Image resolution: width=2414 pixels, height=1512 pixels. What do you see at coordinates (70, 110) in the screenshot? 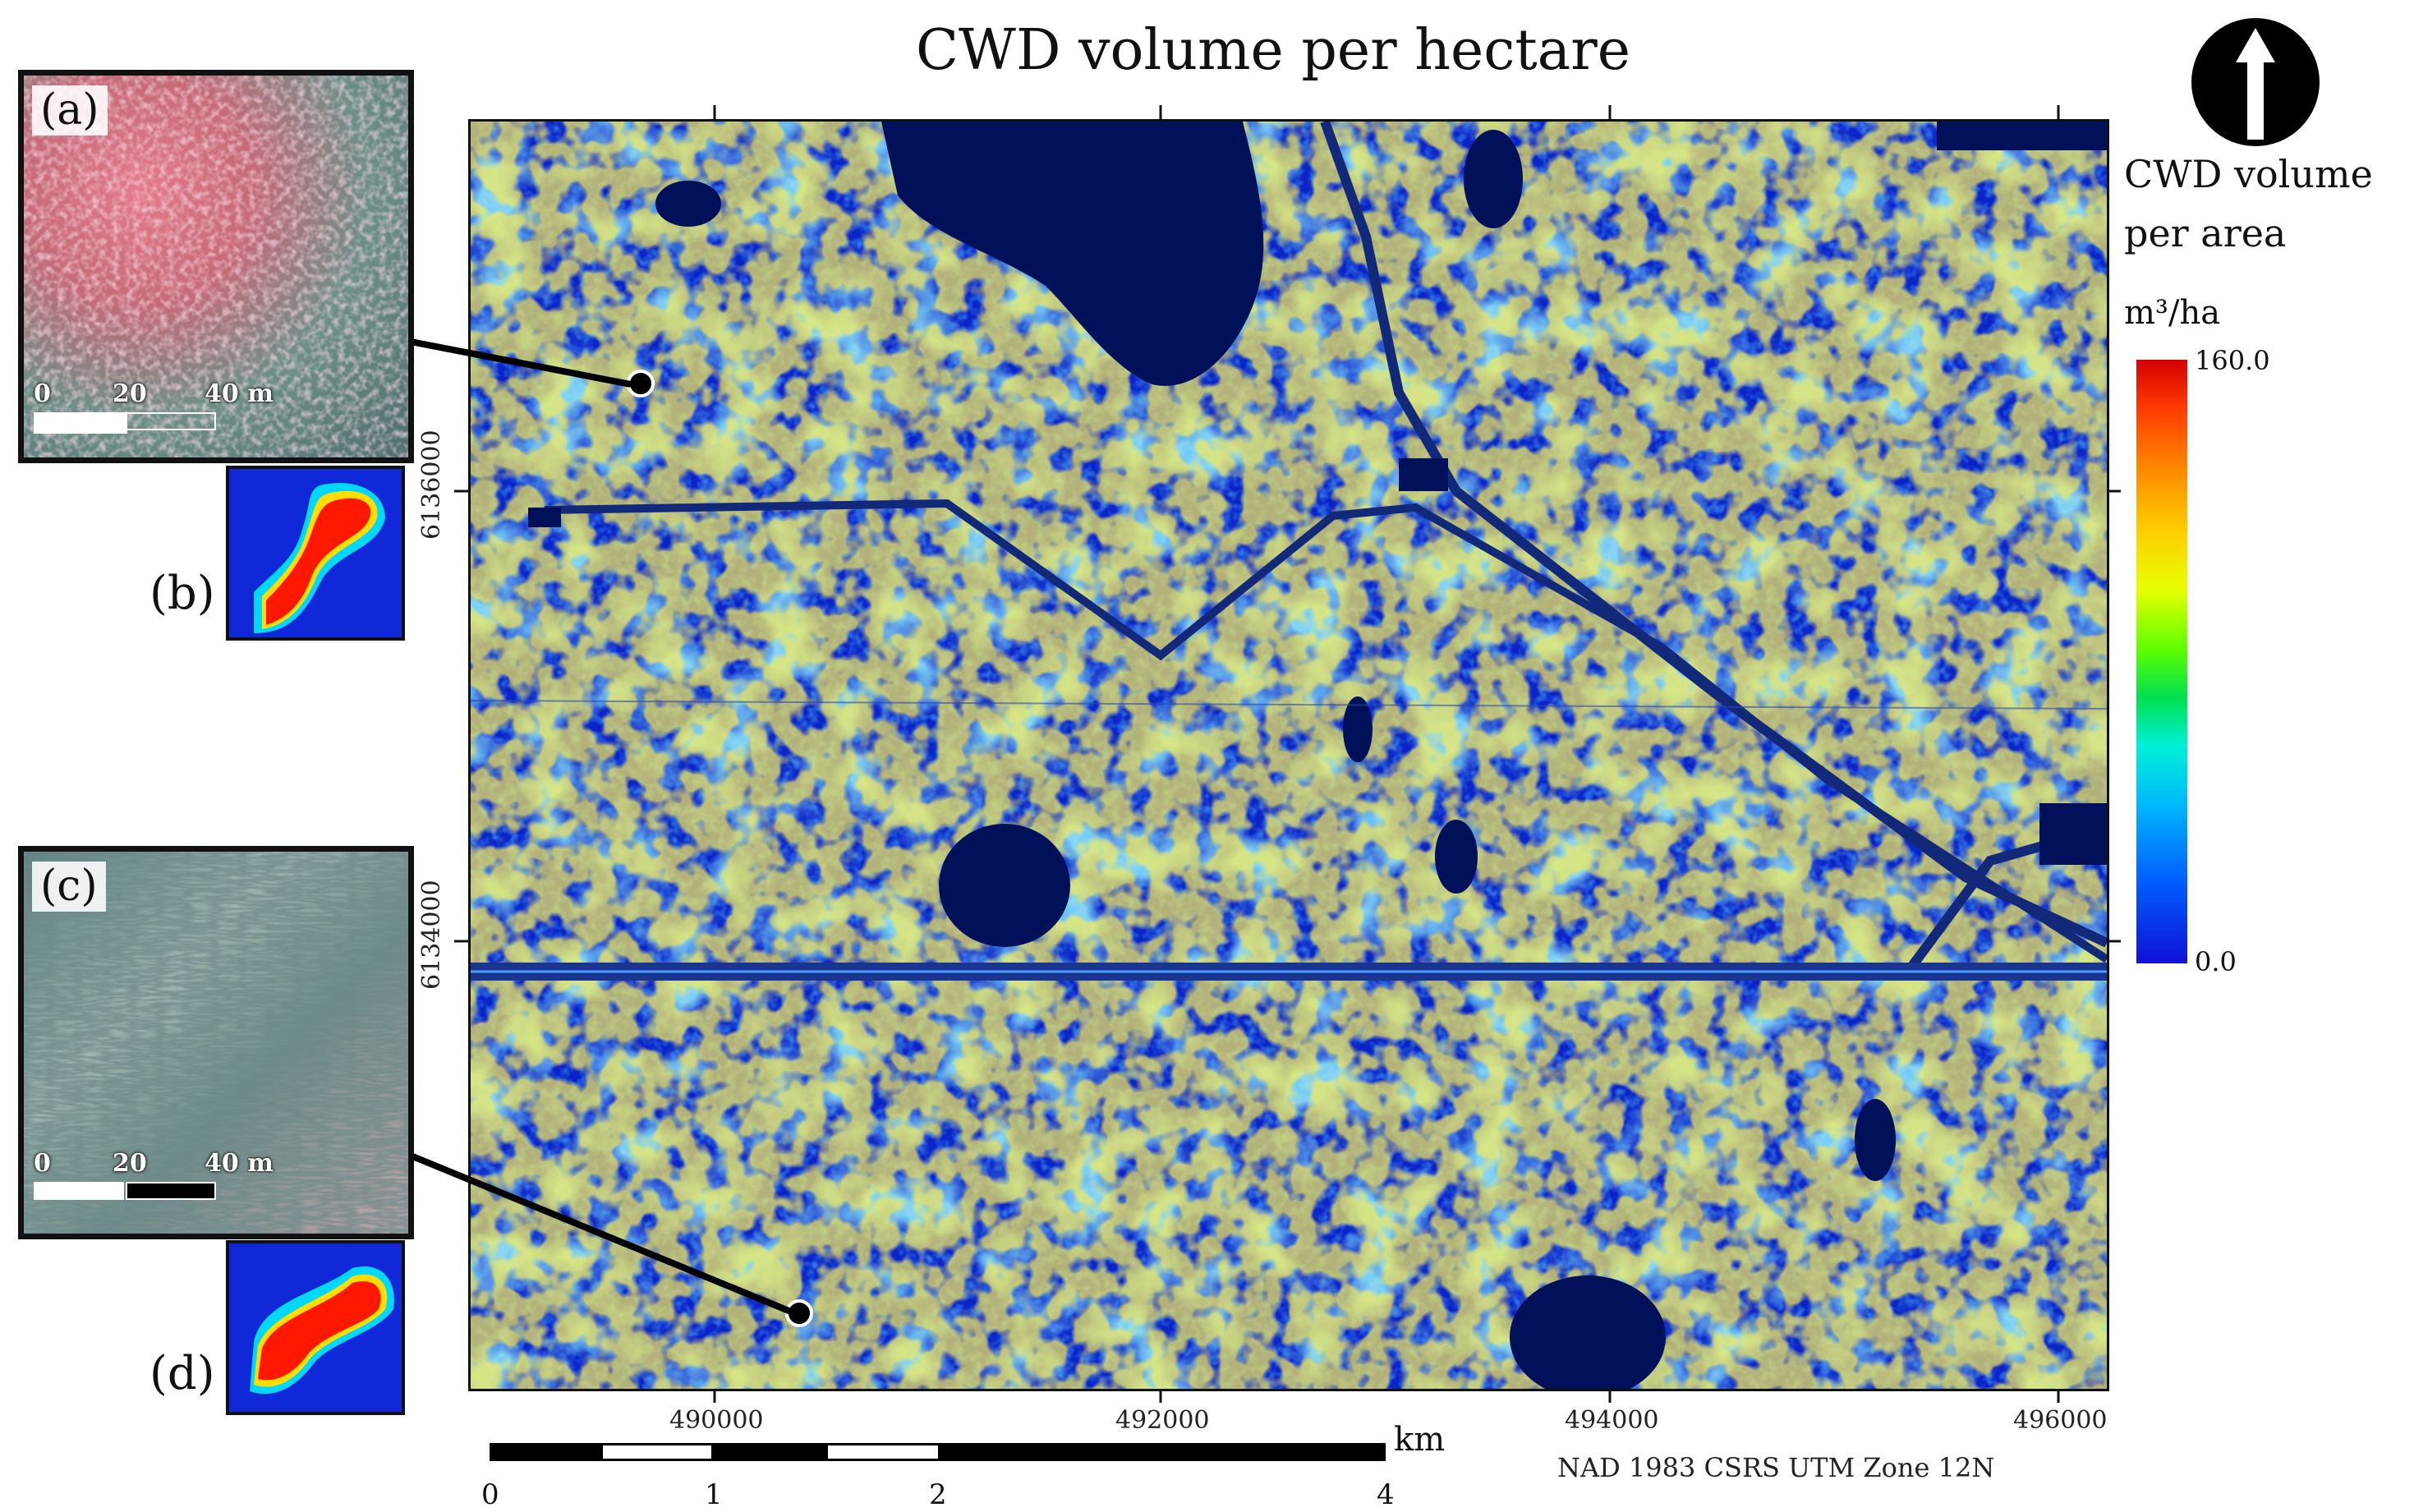
I see `inset-label: (a)` at bounding box center [70, 110].